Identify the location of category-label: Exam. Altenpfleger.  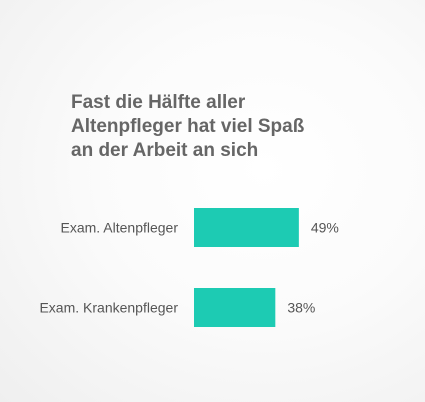
(119, 228).